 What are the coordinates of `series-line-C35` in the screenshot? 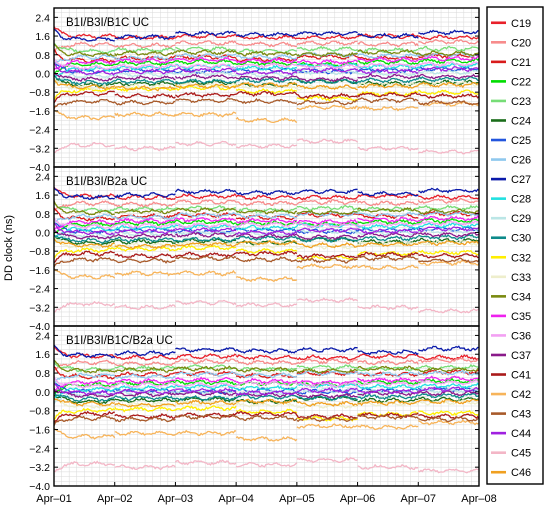 It's located at (266, 223).